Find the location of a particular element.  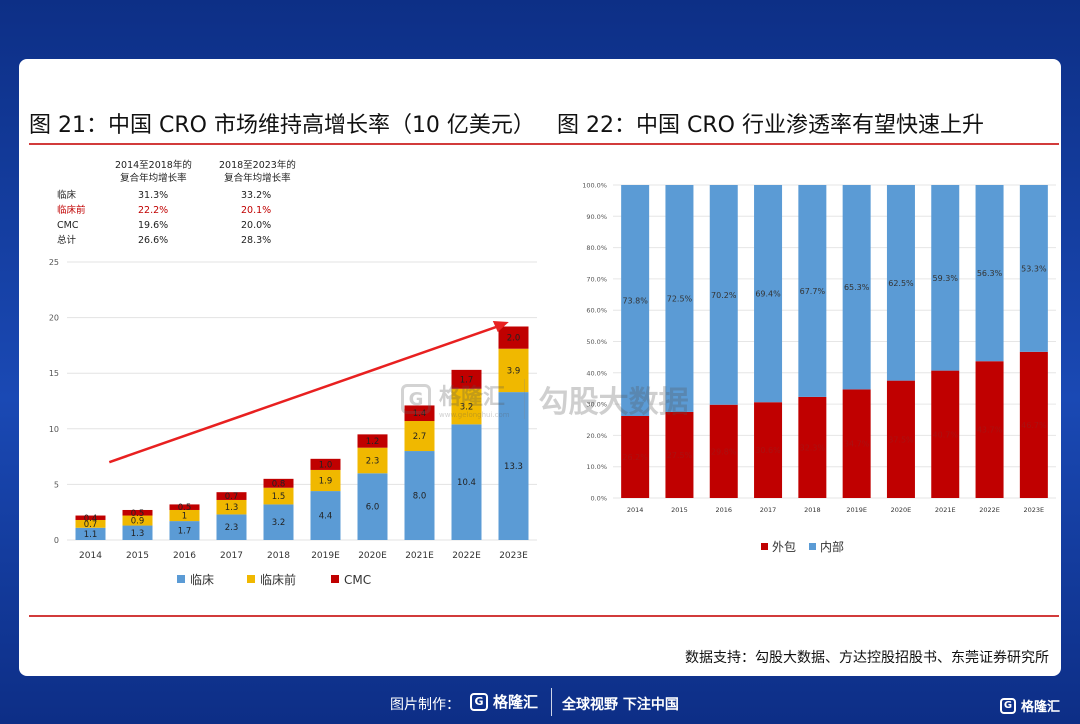

bar-value-label: 2.7 is located at coordinates (420, 437).